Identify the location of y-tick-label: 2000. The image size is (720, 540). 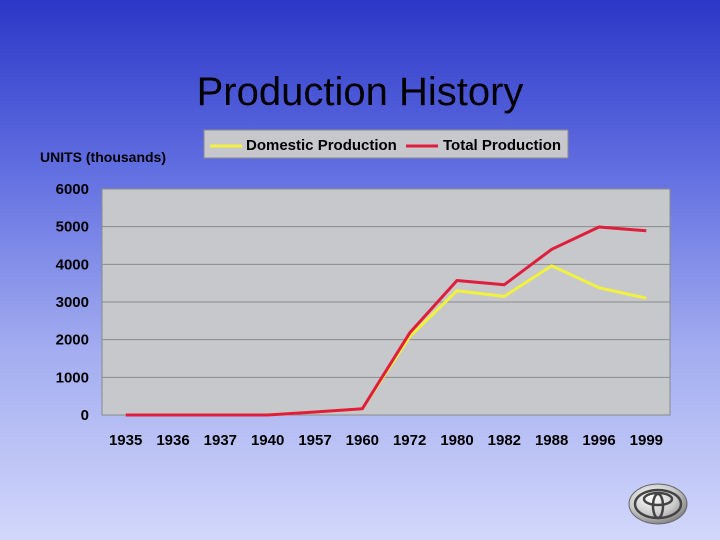
(72, 340).